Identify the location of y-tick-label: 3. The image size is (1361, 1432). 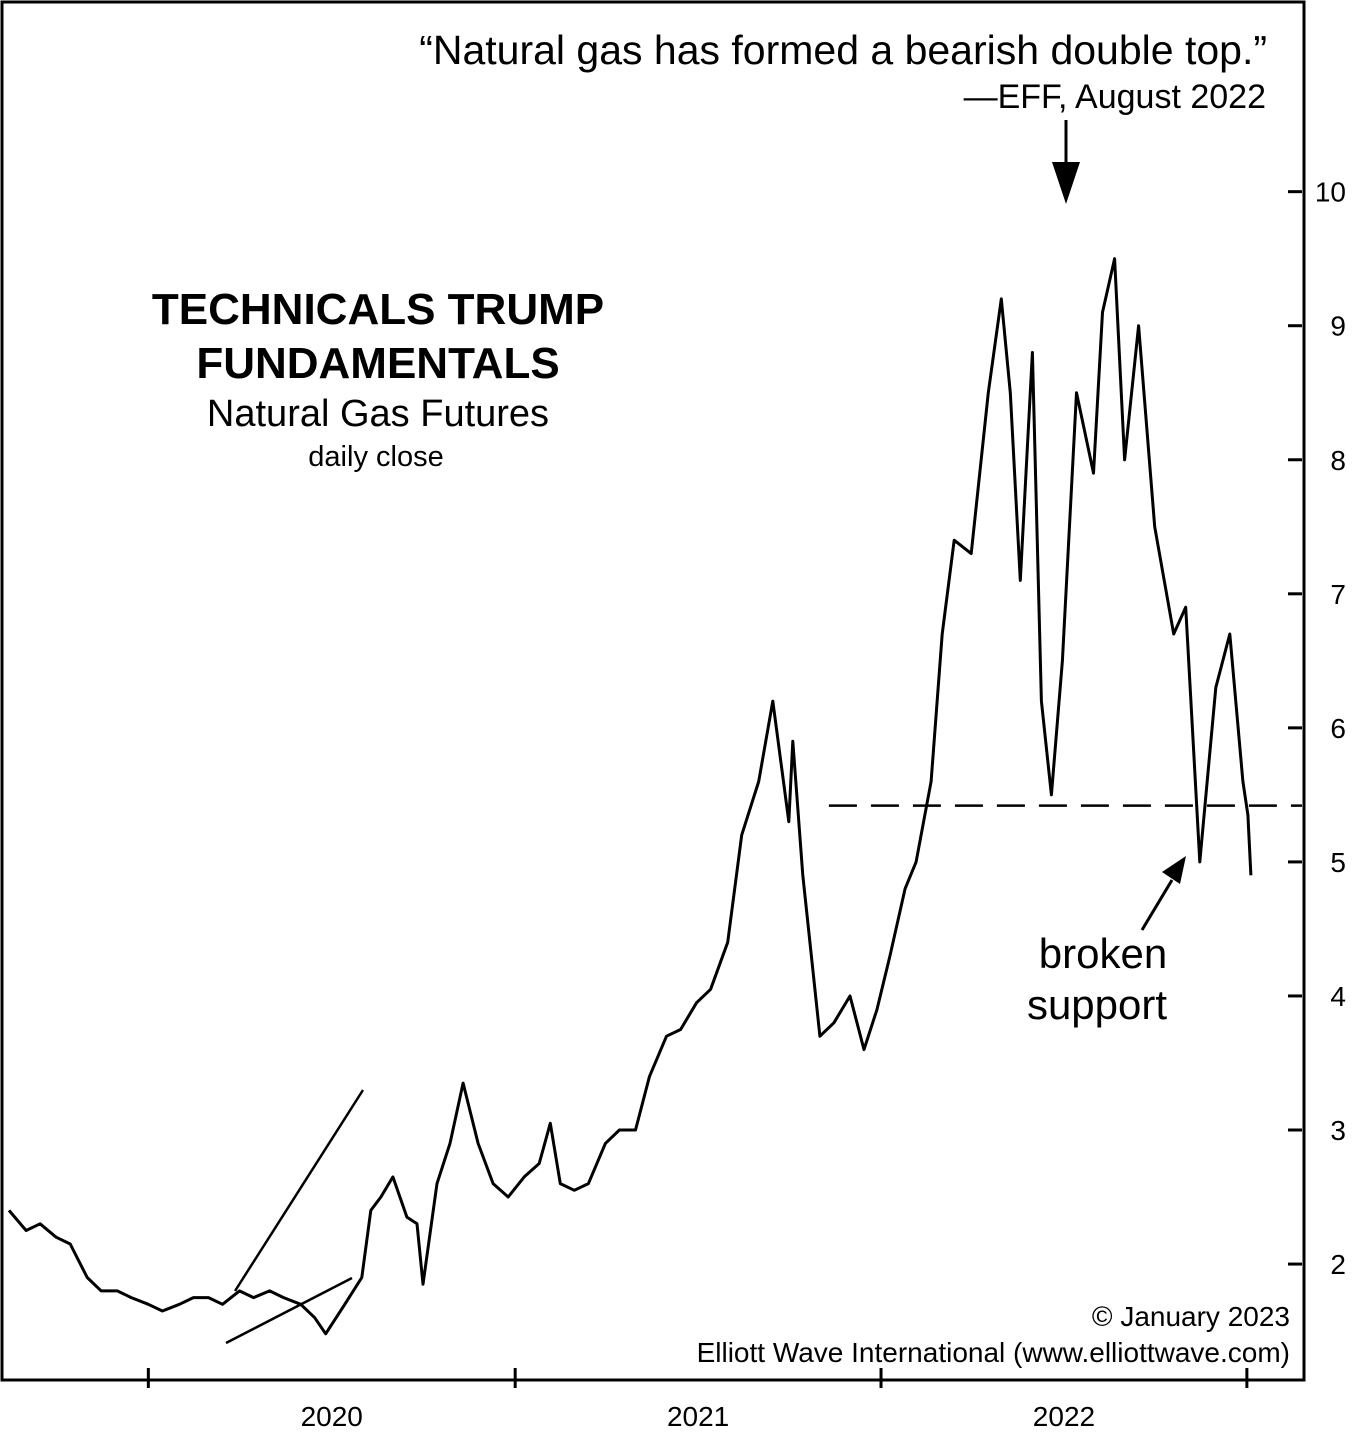
(1338, 1130).